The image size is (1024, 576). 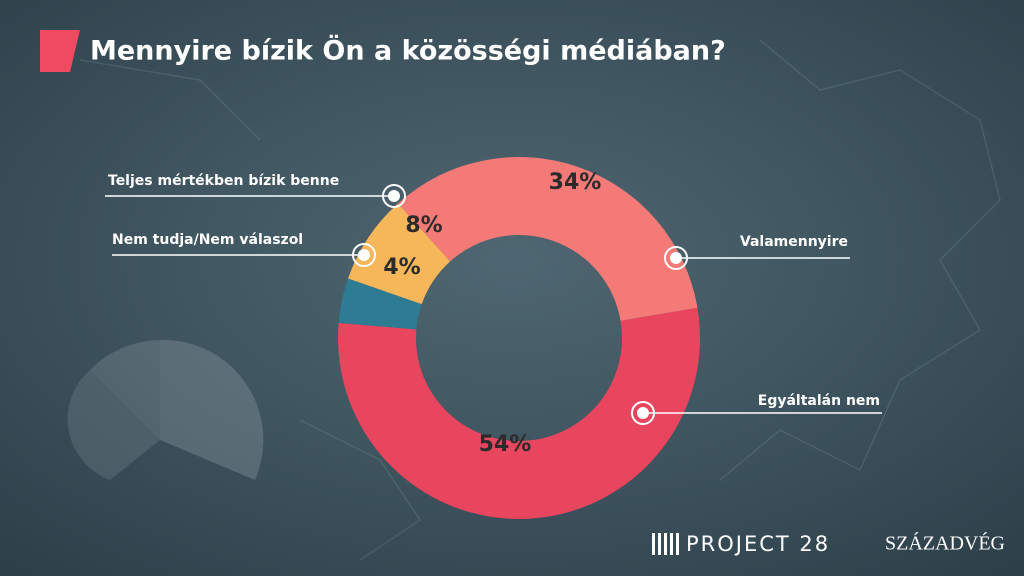 What do you see at coordinates (60, 51) in the screenshot?
I see `title-marker` at bounding box center [60, 51].